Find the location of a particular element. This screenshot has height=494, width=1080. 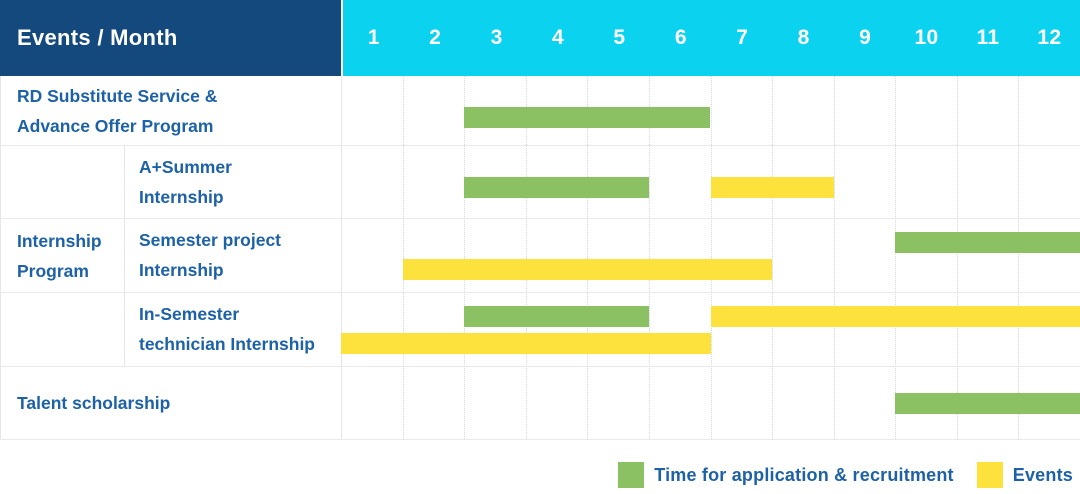

header-corner-cell: Events / Month is located at coordinates (170, 38).